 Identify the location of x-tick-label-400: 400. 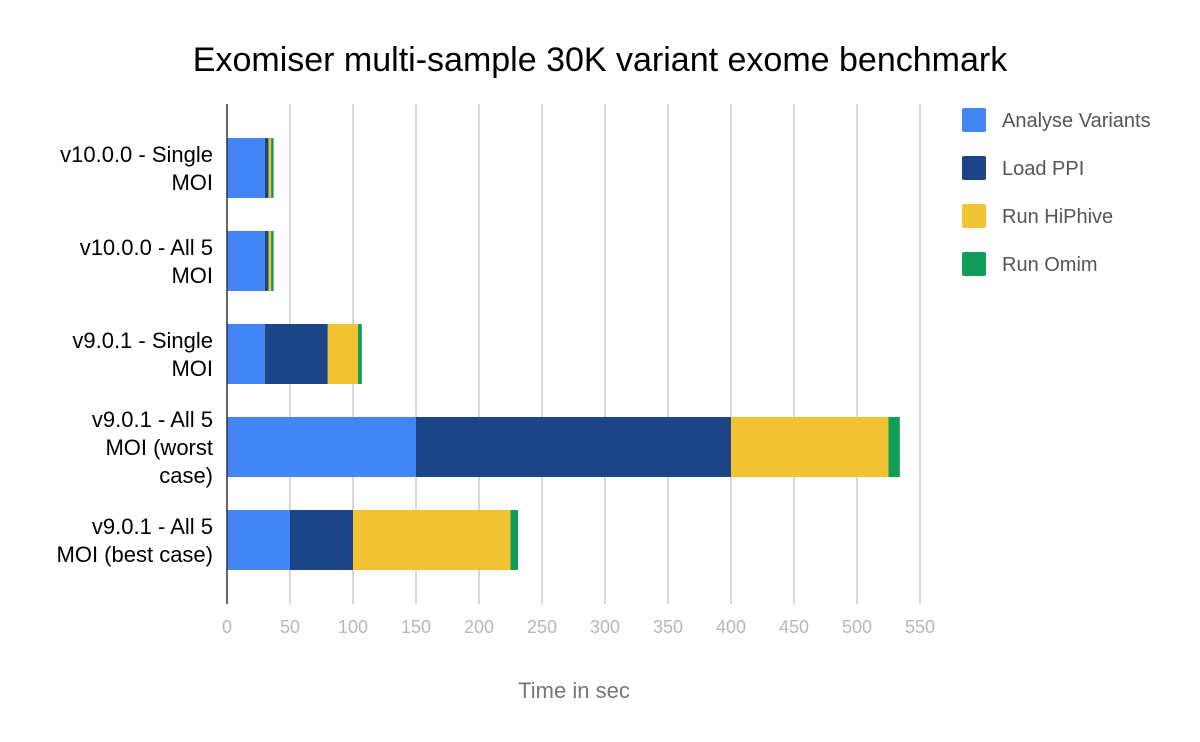
(731, 627).